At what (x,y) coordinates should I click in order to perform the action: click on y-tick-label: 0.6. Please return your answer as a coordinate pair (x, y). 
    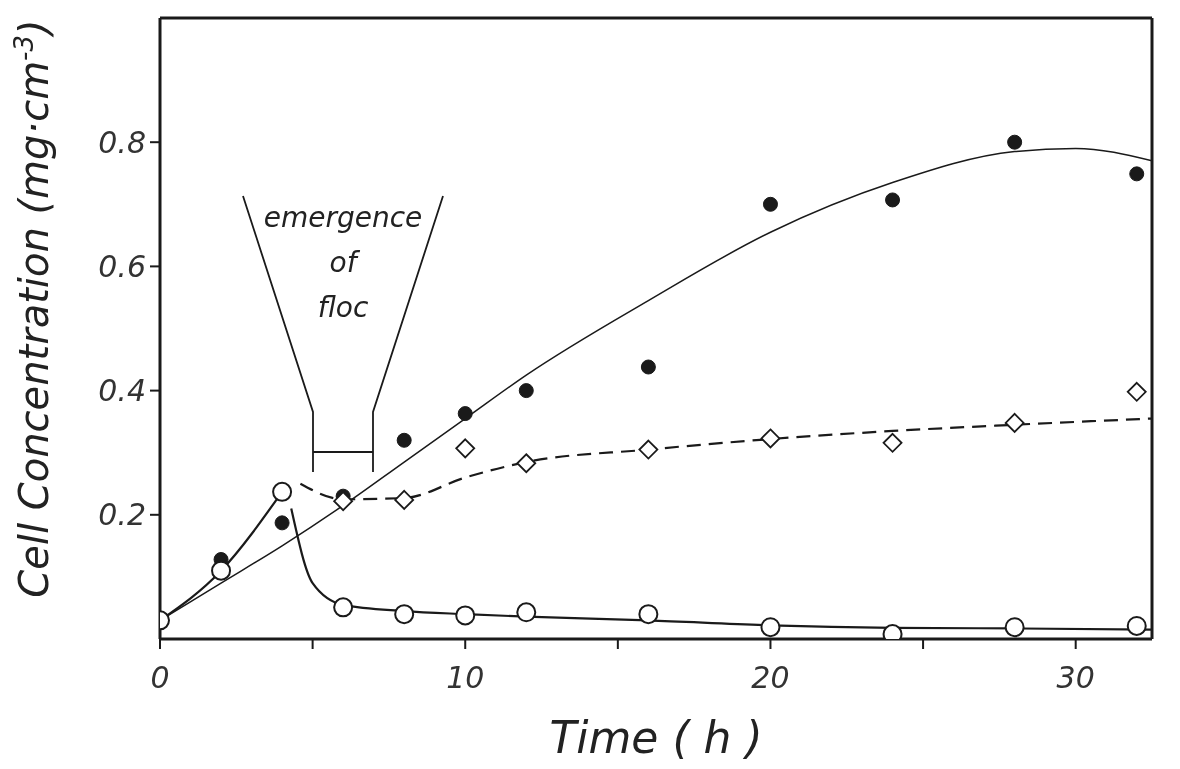
    Looking at the image, I should click on (122, 267).